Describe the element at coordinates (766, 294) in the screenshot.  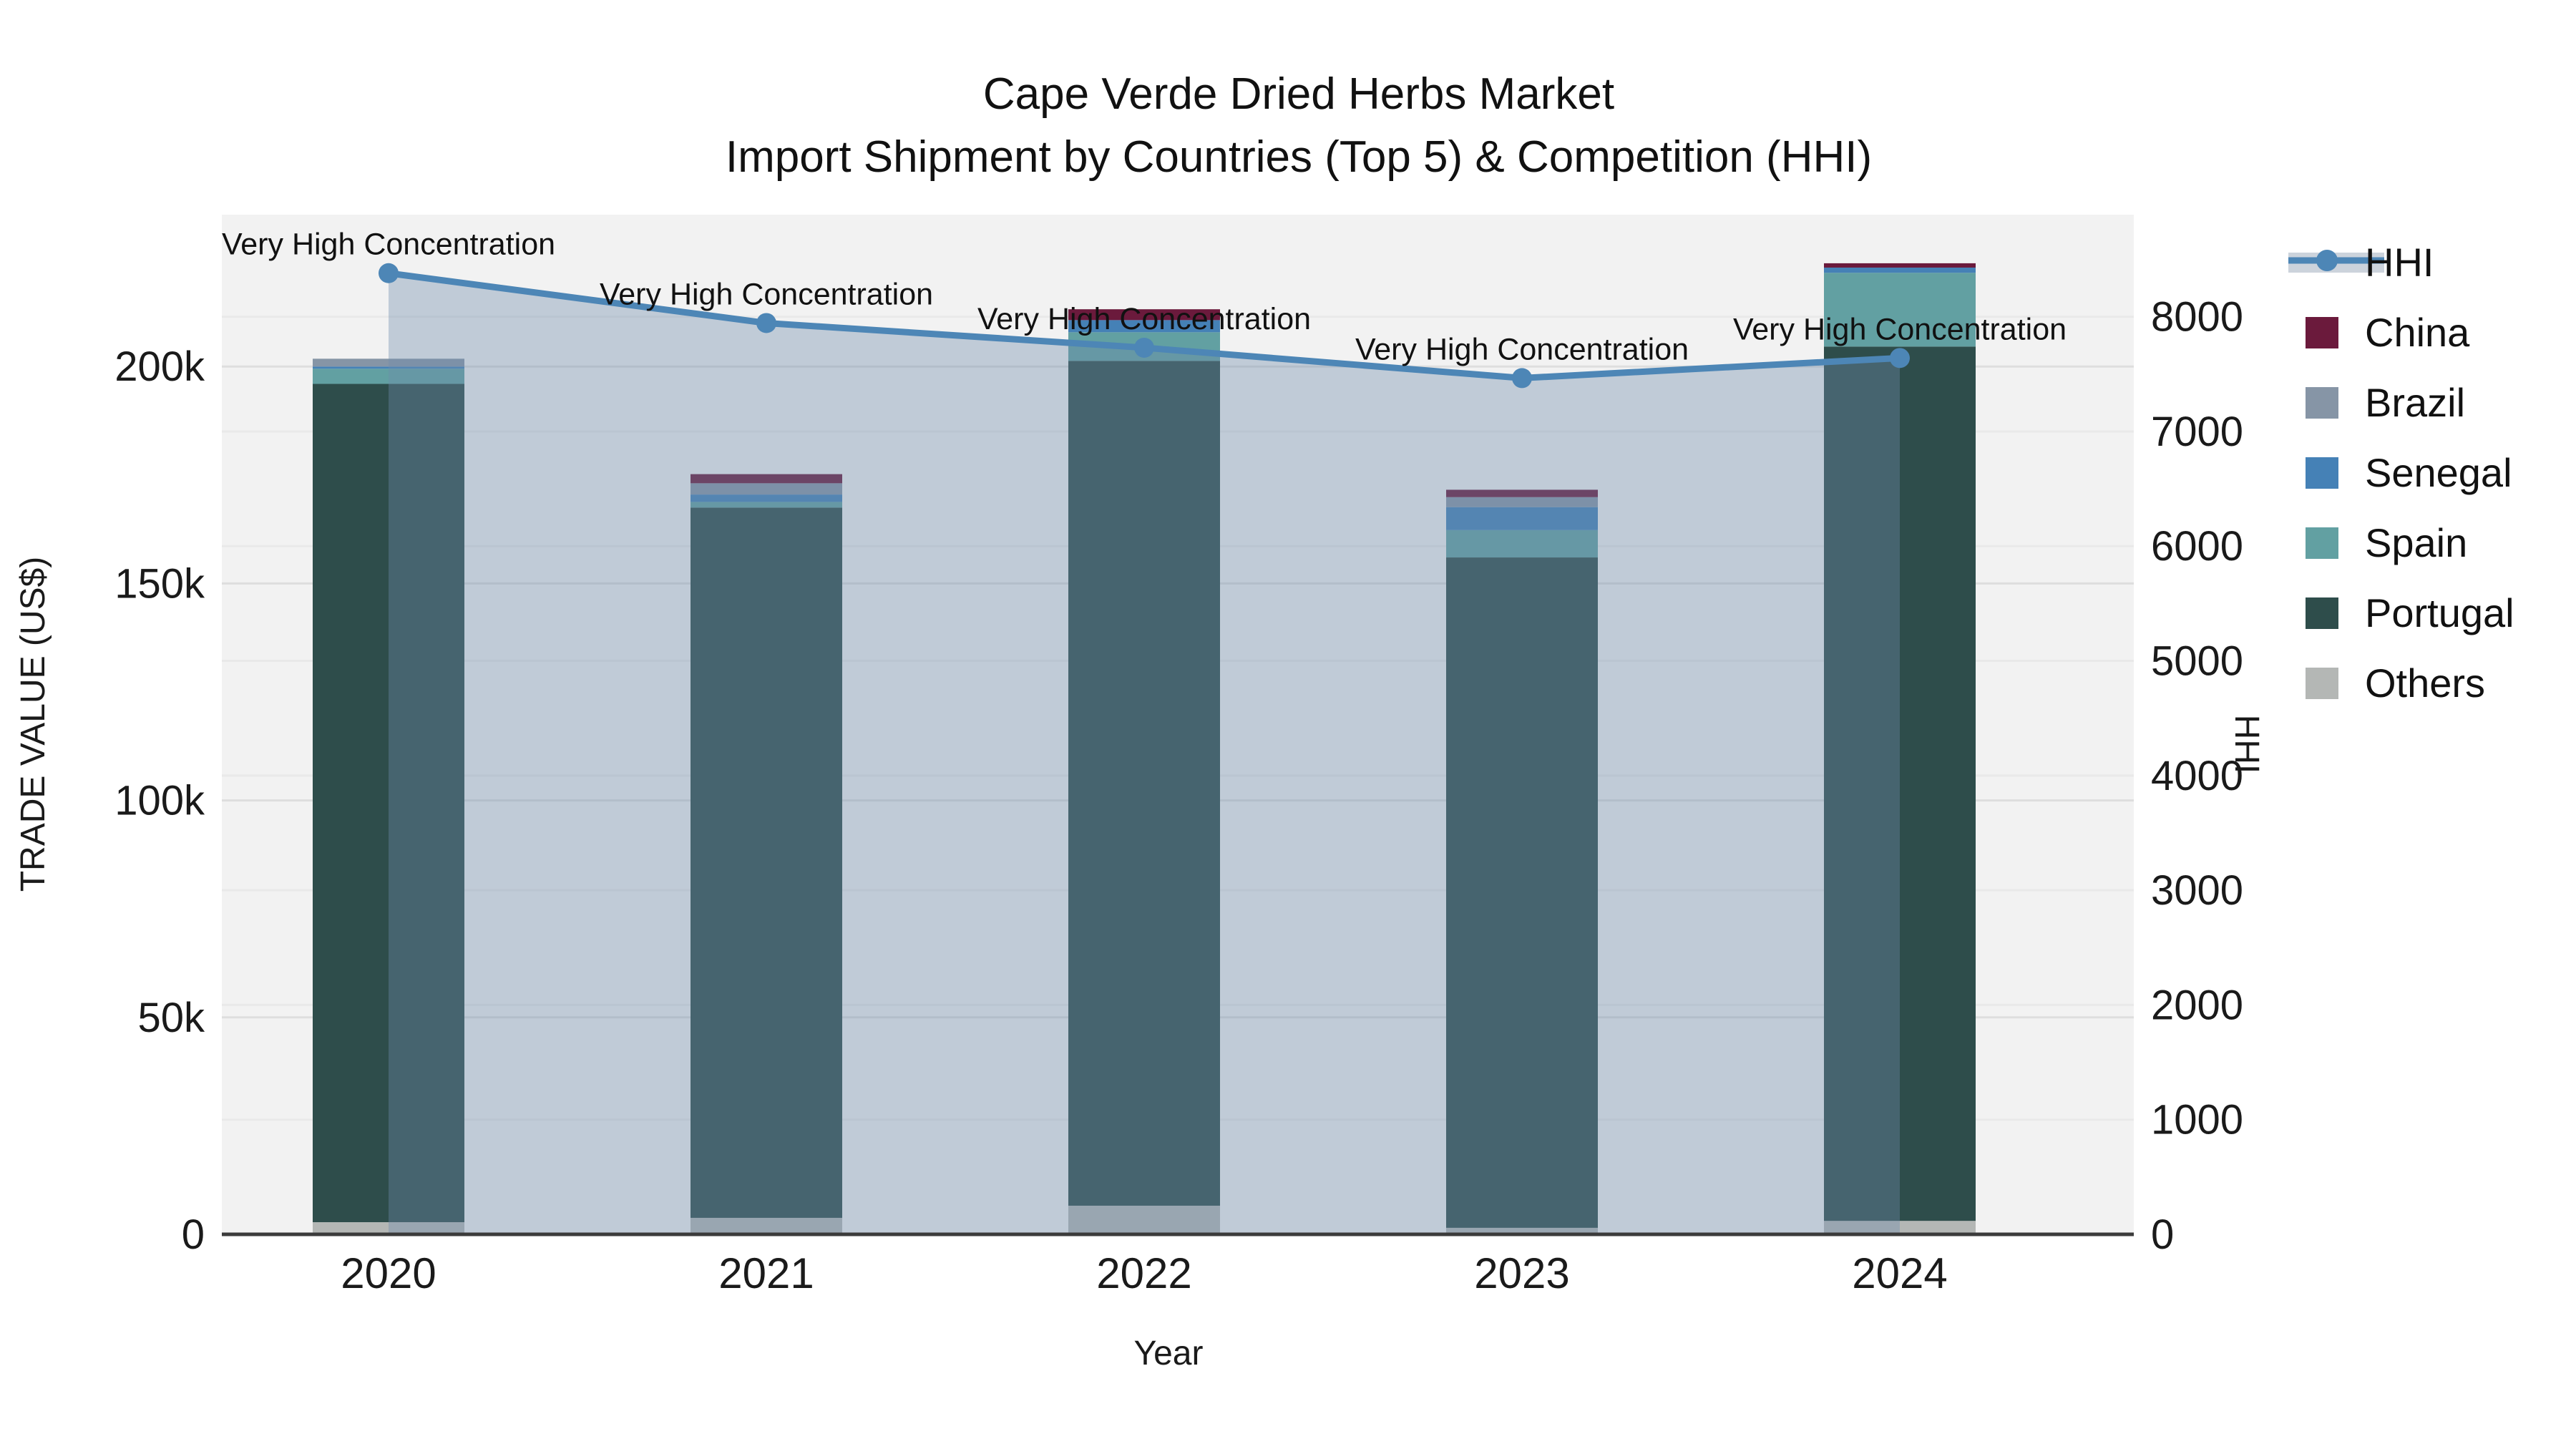
I see `annotation-2021: Very High Concentration` at that location.